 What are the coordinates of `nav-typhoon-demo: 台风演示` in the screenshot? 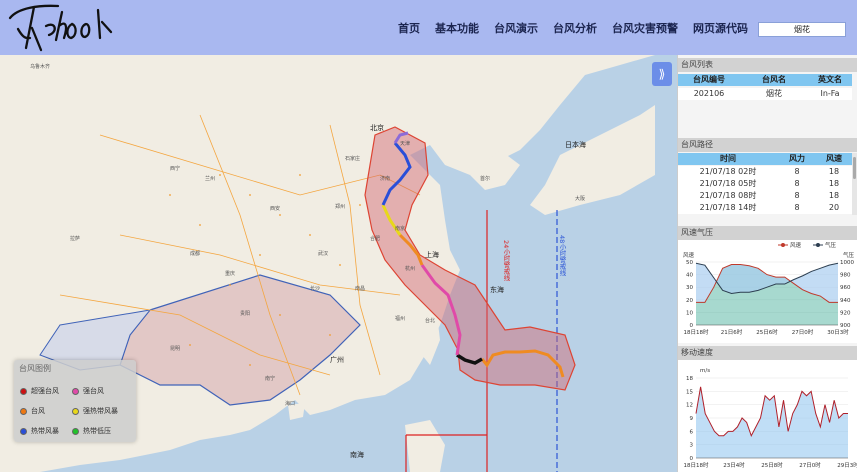 It's located at (516, 28).